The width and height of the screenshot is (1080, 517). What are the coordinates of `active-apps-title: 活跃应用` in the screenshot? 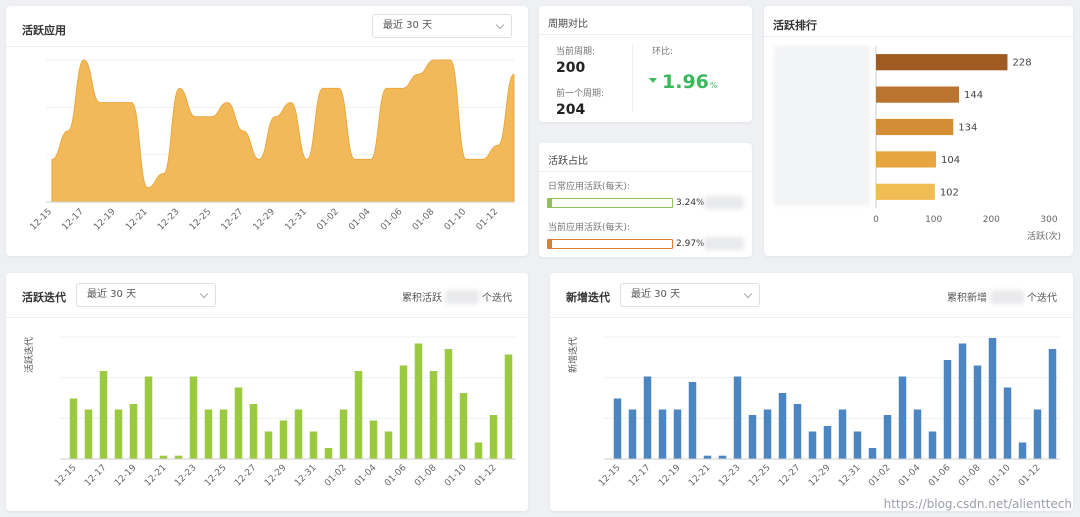 It's located at (44, 30).